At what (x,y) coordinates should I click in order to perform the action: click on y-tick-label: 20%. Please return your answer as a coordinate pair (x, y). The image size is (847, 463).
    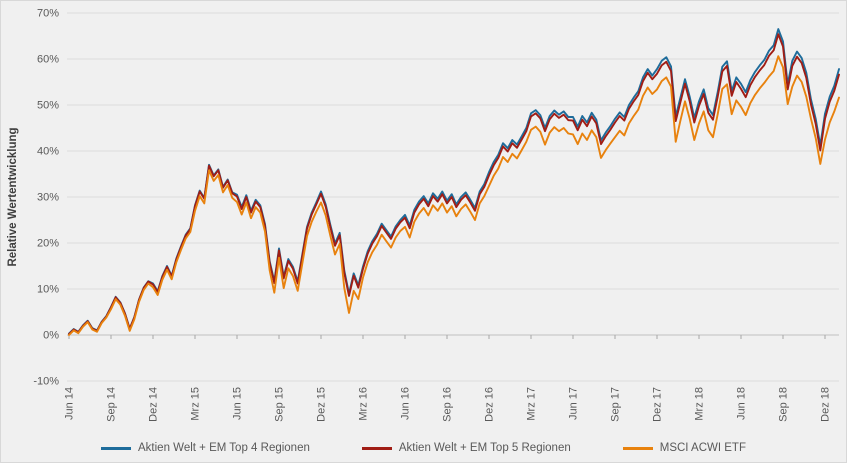
    Looking at the image, I should click on (48, 244).